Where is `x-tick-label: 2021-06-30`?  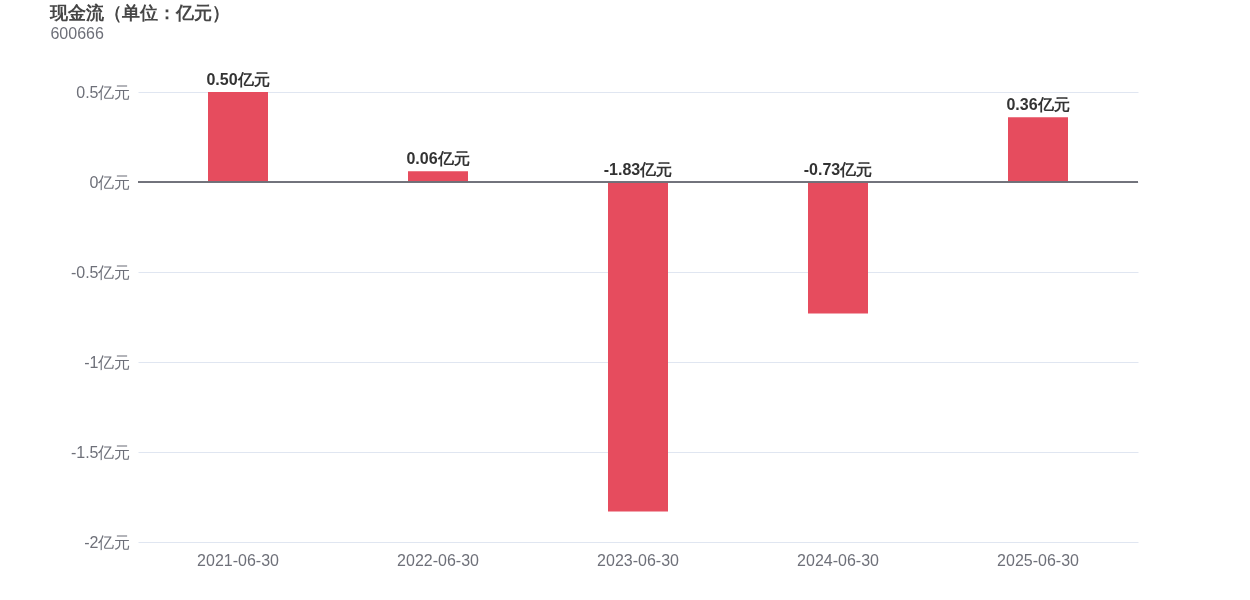
x-tick-label: 2021-06-30 is located at coordinates (238, 560).